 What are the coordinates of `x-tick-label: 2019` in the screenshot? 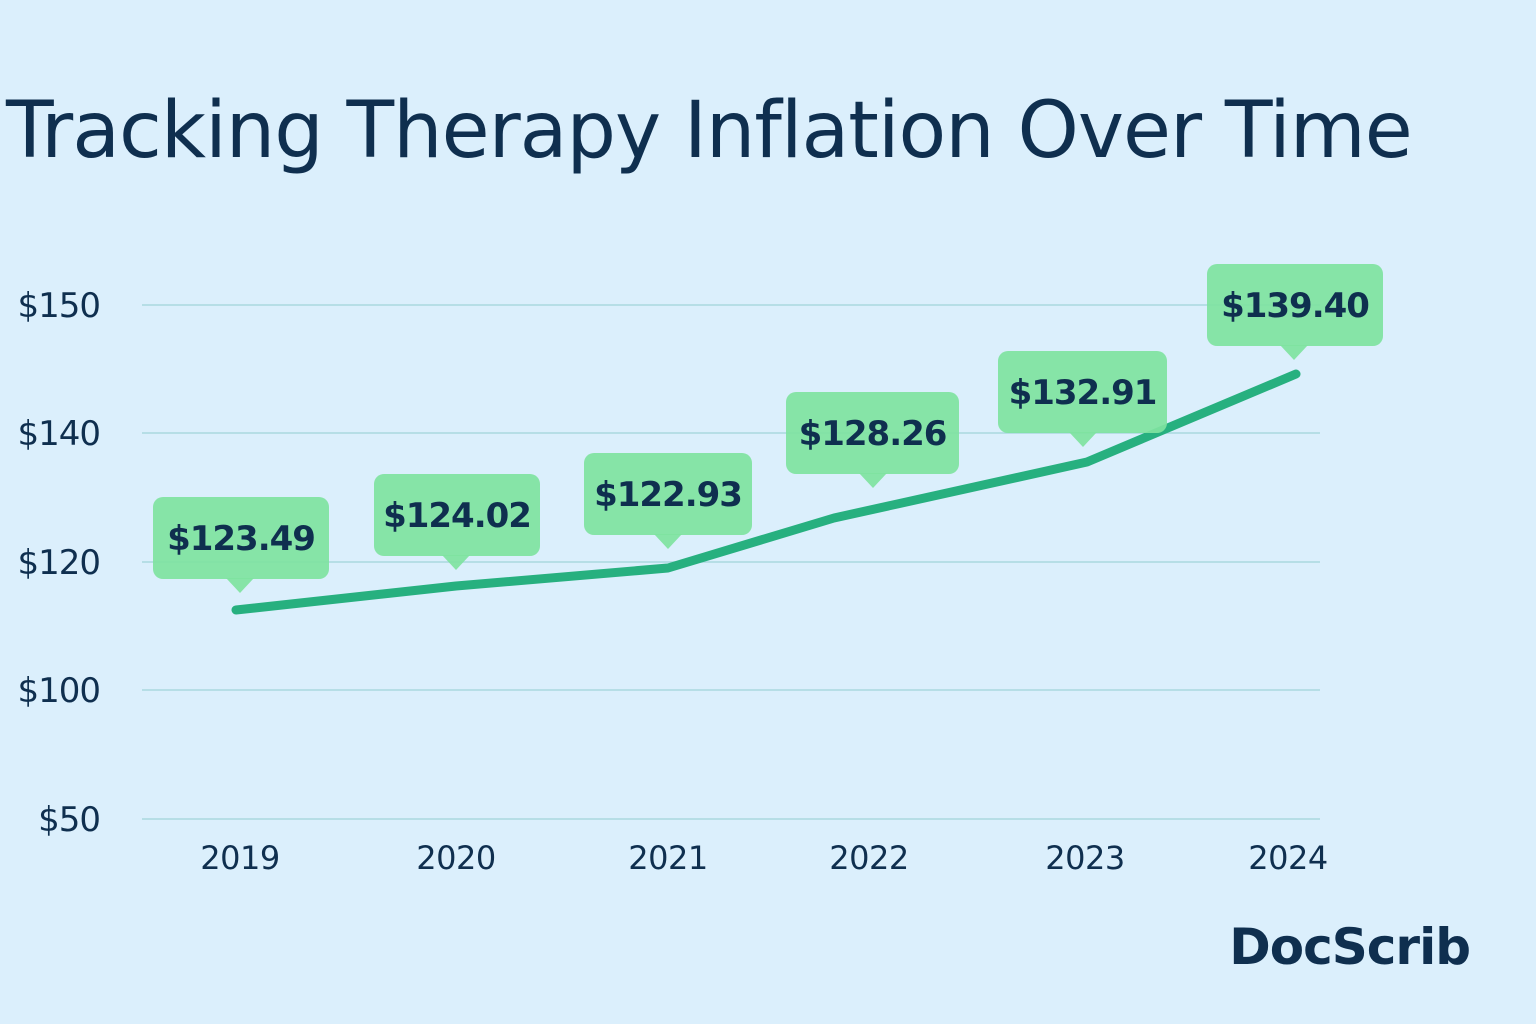 It's located at (239, 858).